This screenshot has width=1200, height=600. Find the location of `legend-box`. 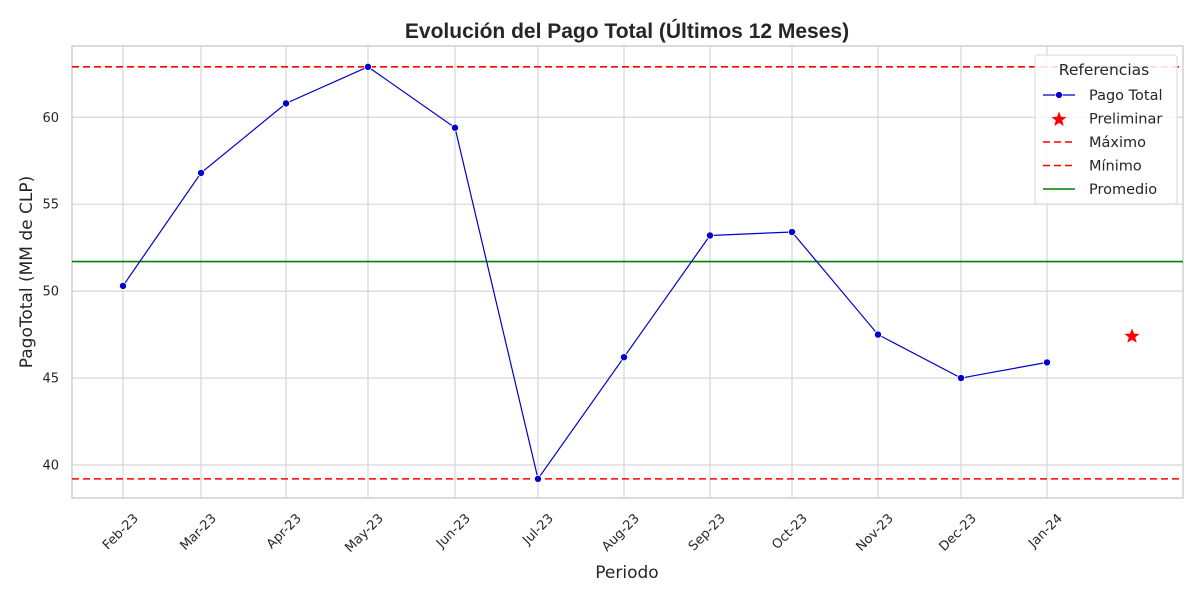

legend-box is located at coordinates (1106, 129).